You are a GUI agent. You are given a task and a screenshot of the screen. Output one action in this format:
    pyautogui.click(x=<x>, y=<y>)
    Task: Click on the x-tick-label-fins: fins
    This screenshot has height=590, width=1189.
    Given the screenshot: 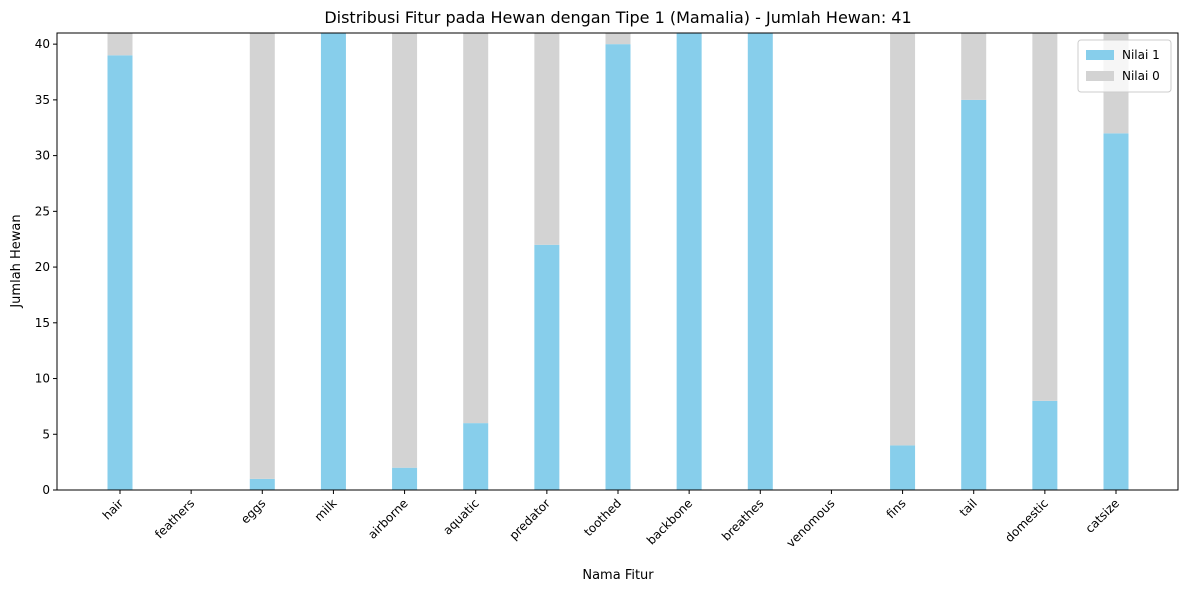 What is the action you would take?
    pyautogui.click(x=896, y=508)
    